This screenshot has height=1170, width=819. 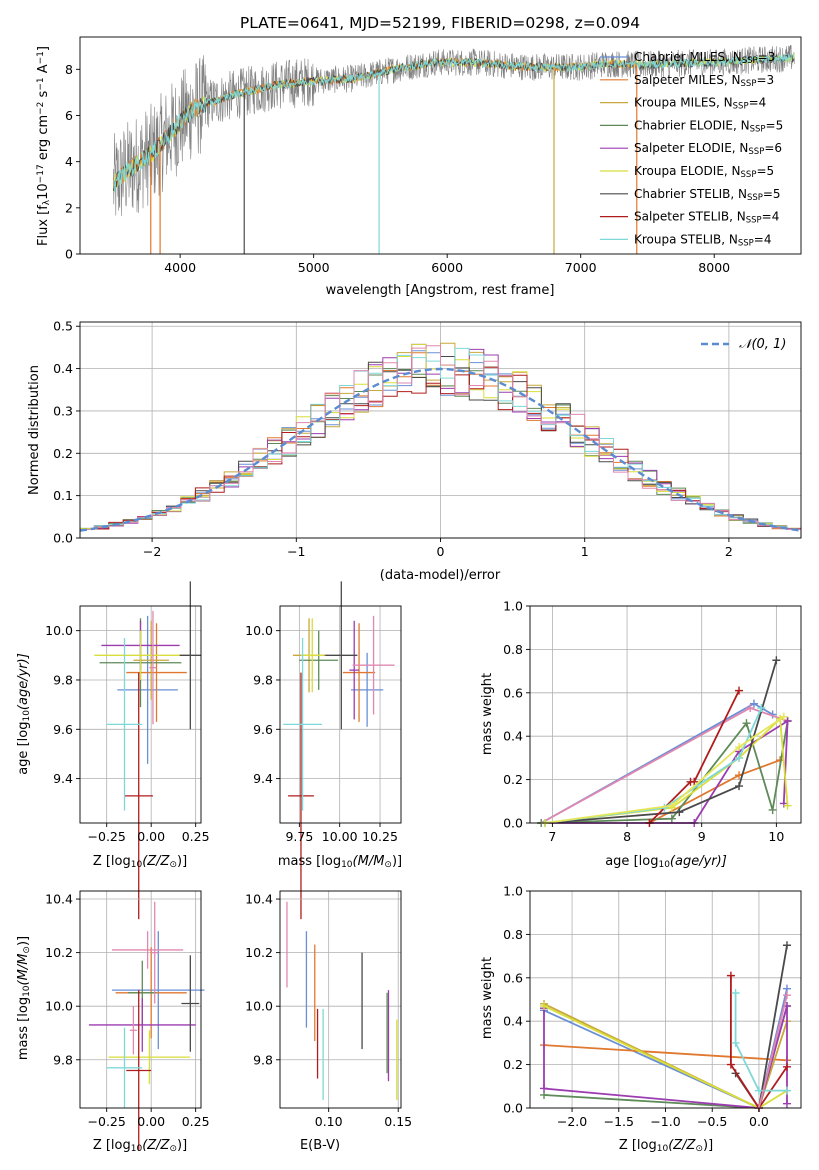 I want to click on residuals-xtick-label: −2, so click(x=152, y=551).